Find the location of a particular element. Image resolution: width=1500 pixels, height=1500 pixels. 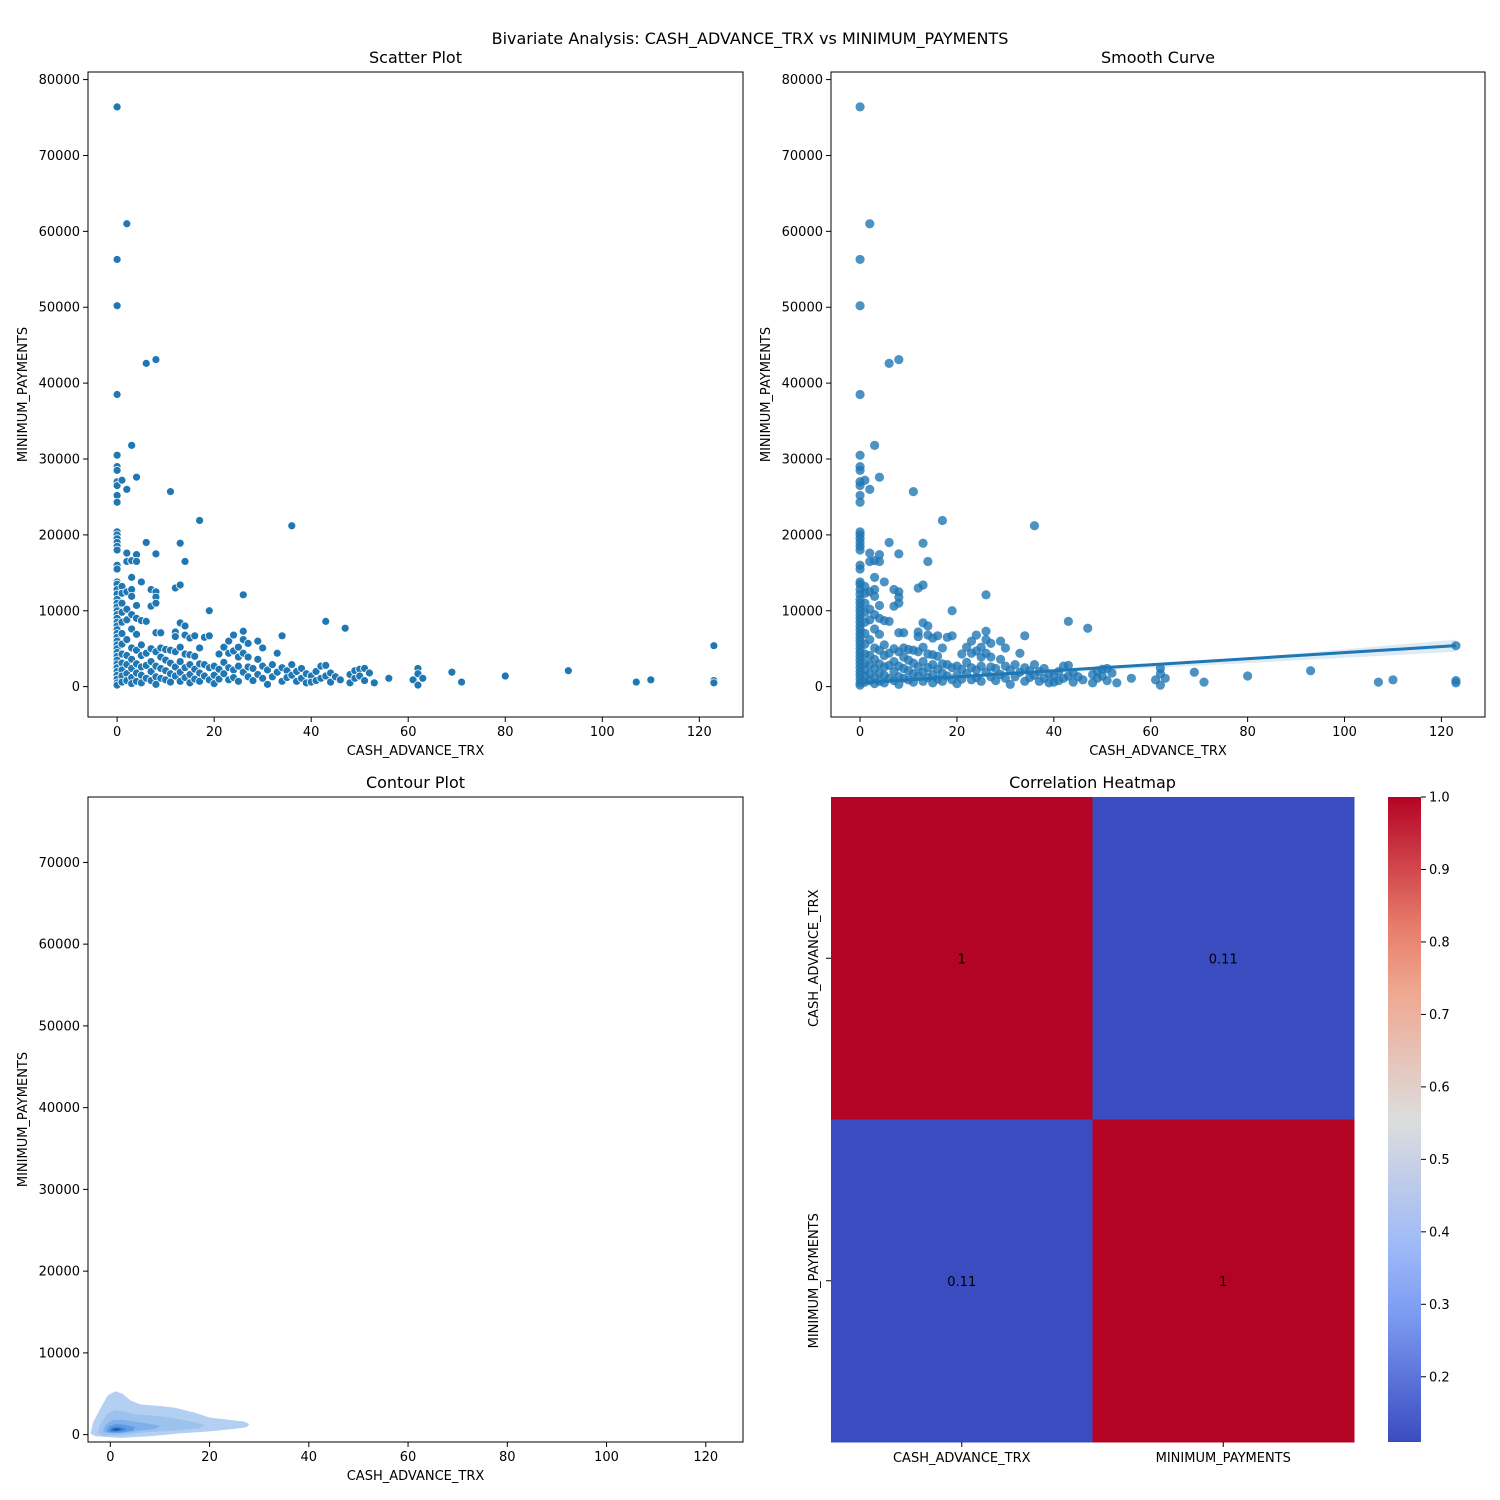

colorbar-tick-label: 0.4 is located at coordinates (1439, 1232).